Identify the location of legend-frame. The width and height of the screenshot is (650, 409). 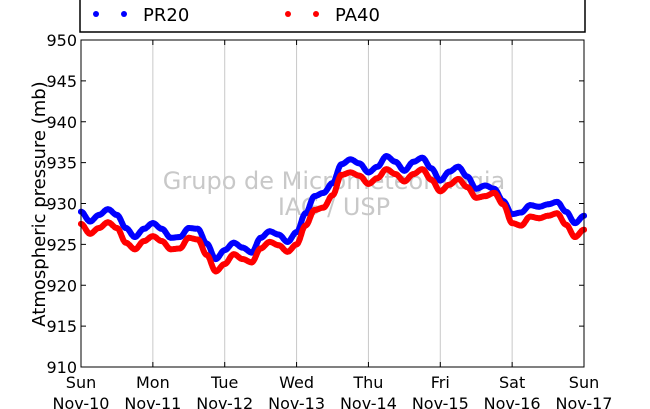
(332, 16).